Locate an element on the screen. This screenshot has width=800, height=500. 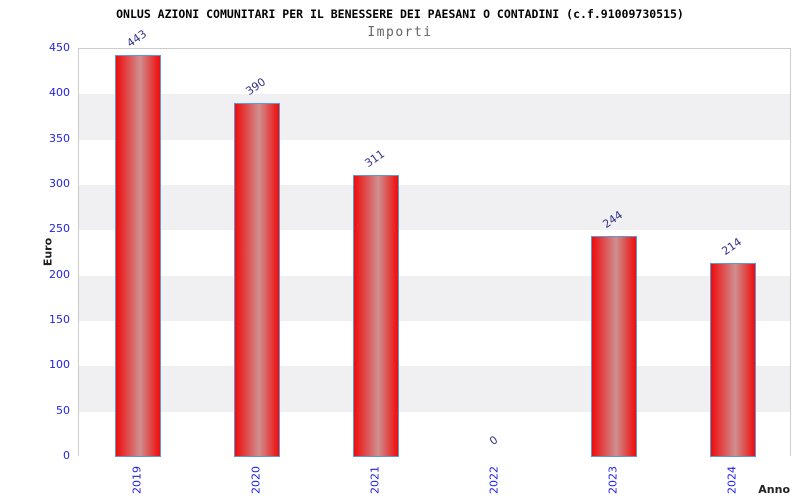
y-axis-tick-label: 450 is located at coordinates (59, 47).